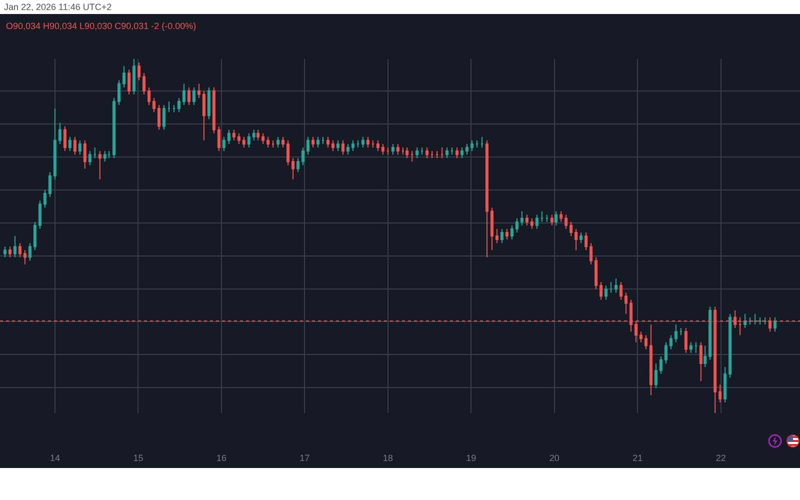 The height and width of the screenshot is (500, 800). I want to click on x-tick-label: 18, so click(387, 458).